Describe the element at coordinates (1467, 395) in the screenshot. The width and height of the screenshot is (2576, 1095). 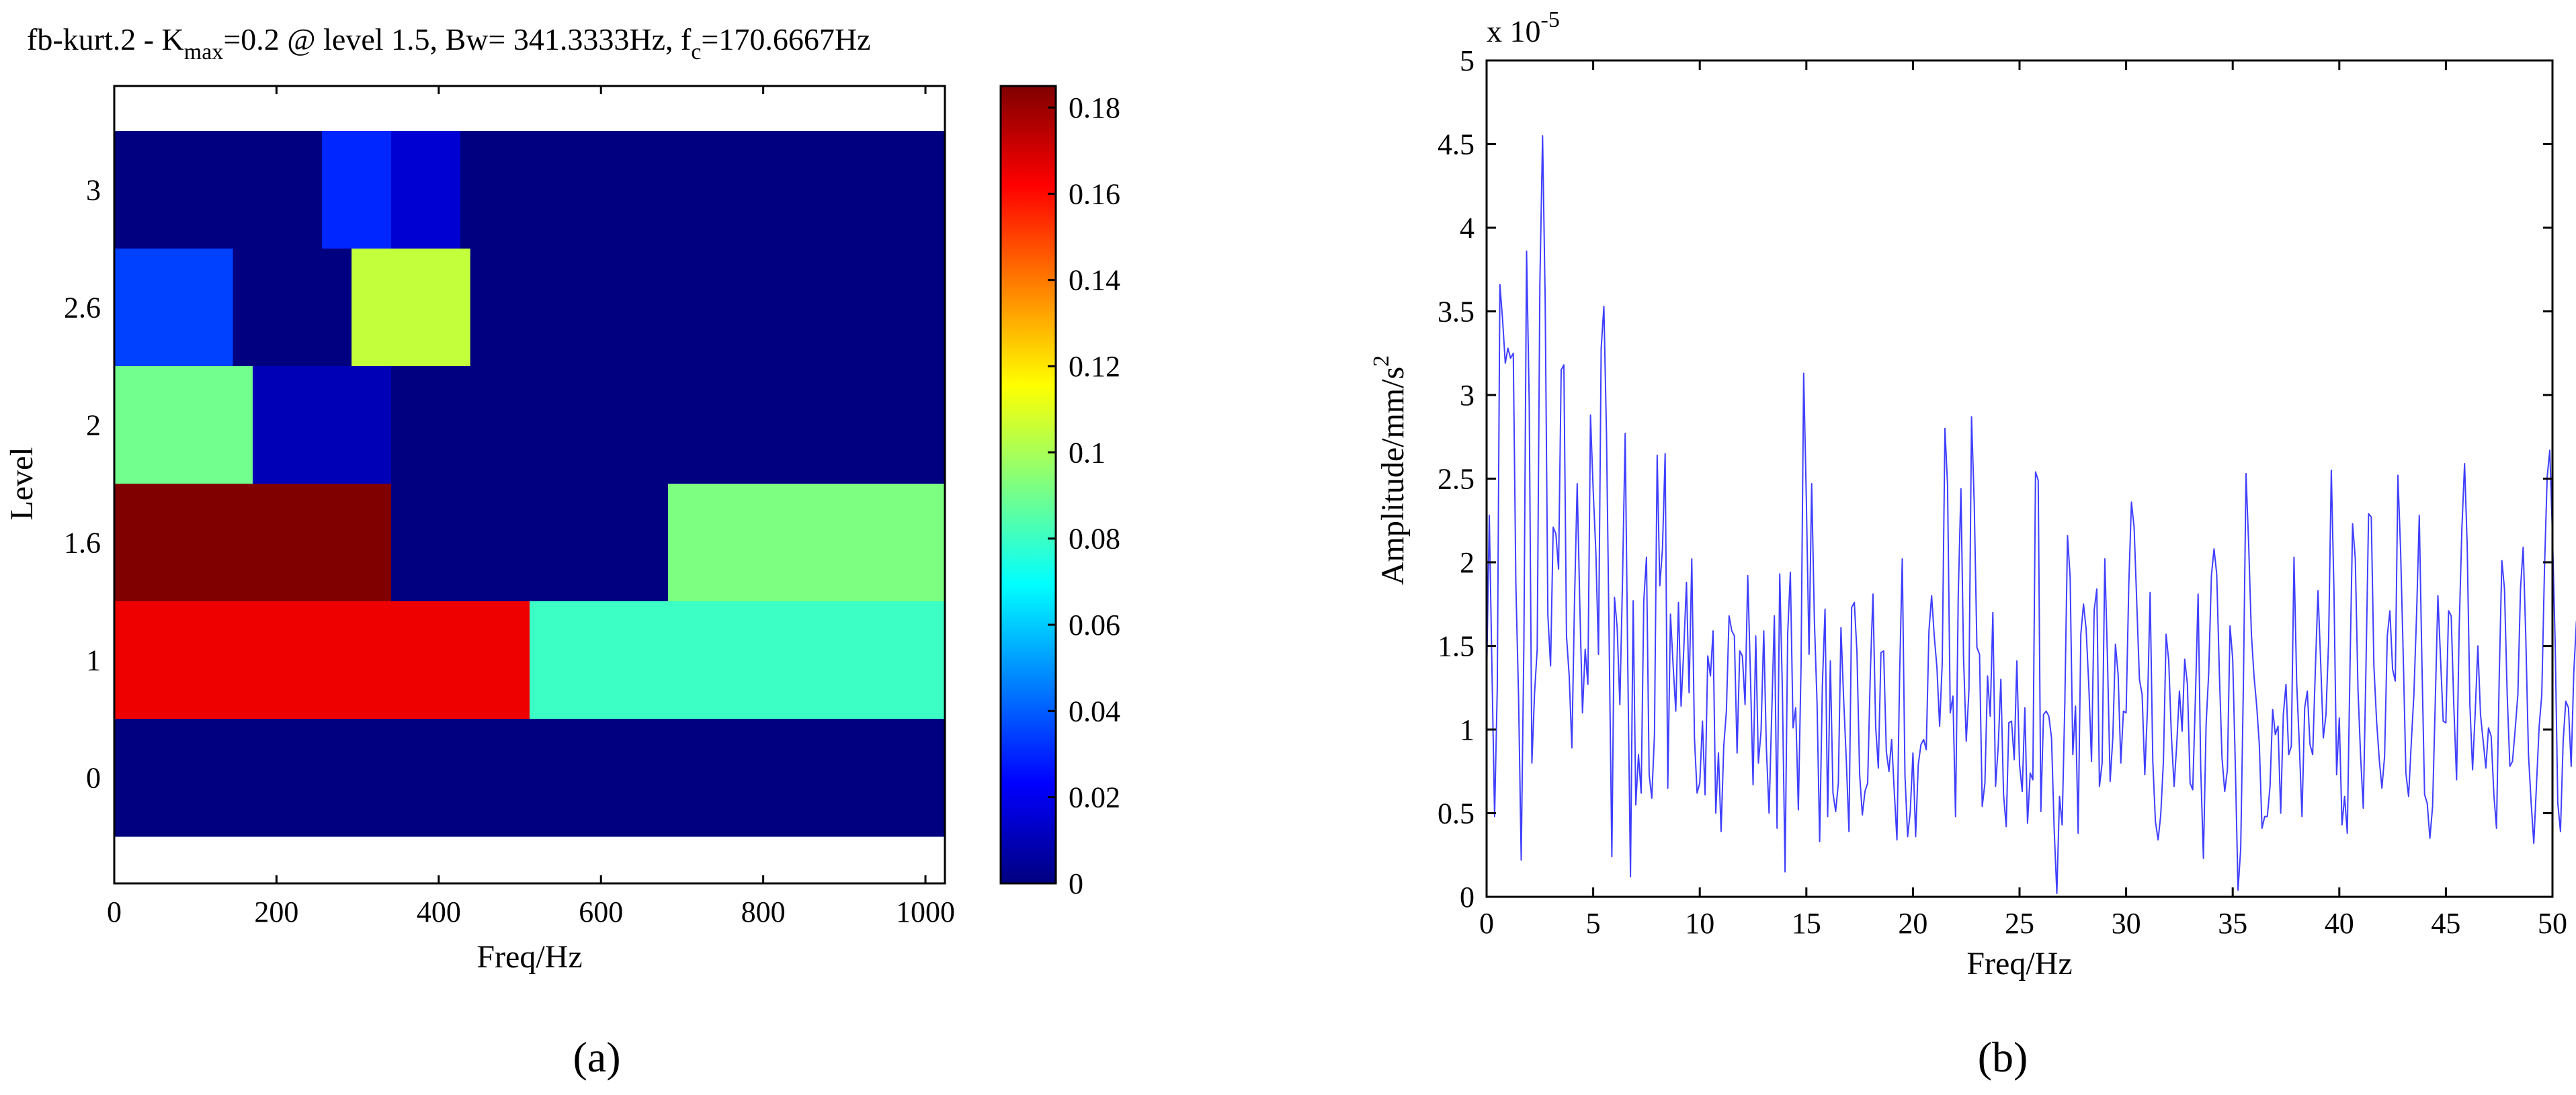
I see `spectrum-y-tick-label: 3` at that location.